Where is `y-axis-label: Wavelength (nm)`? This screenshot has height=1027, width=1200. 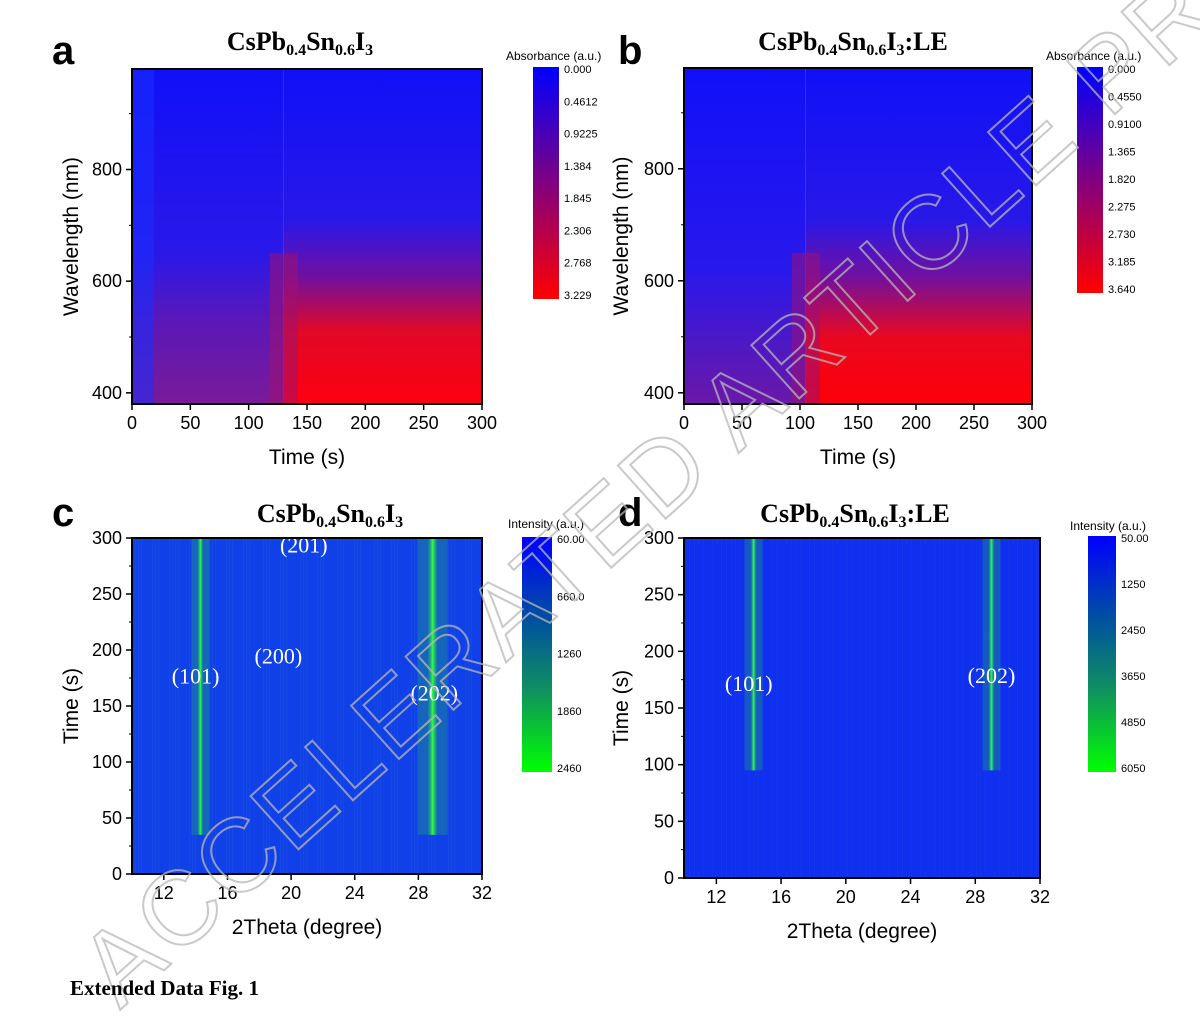
y-axis-label: Wavelength (nm) is located at coordinates (71, 236).